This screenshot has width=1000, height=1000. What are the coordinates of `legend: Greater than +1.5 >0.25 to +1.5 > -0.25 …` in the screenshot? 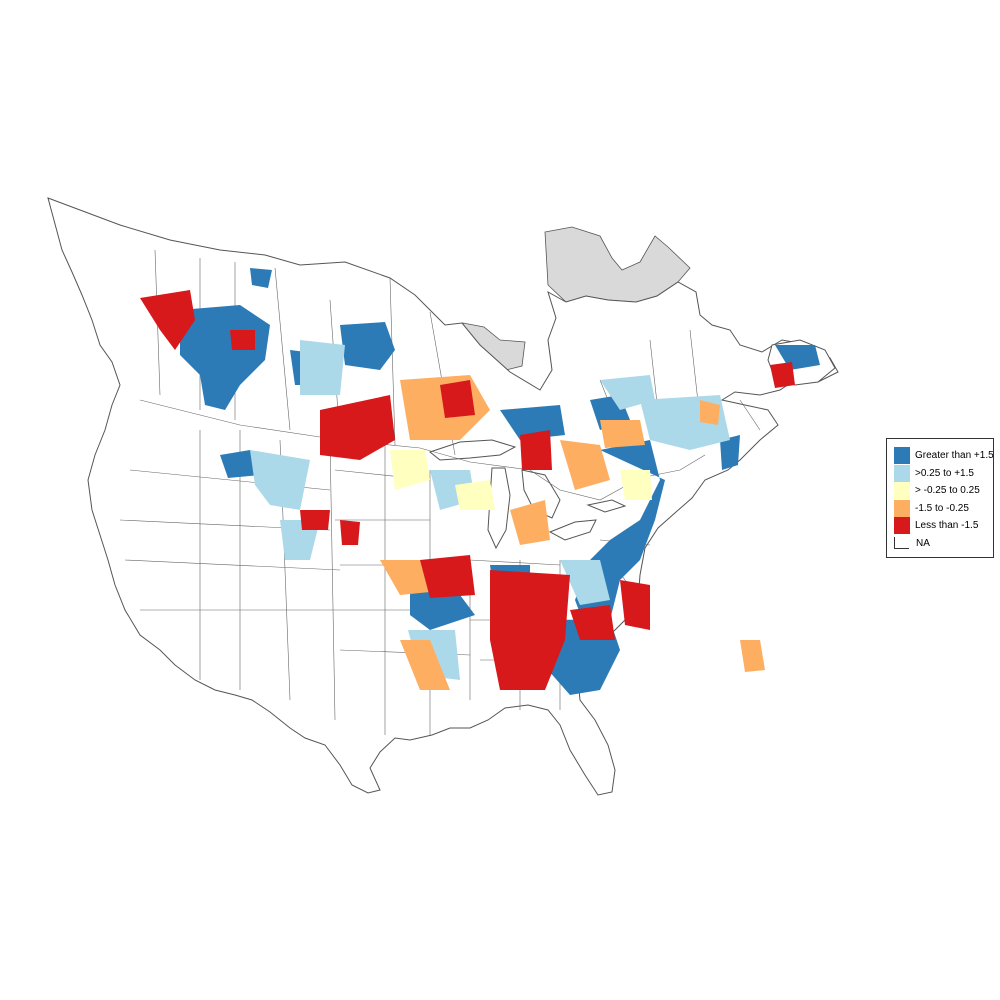 It's located at (940, 498).